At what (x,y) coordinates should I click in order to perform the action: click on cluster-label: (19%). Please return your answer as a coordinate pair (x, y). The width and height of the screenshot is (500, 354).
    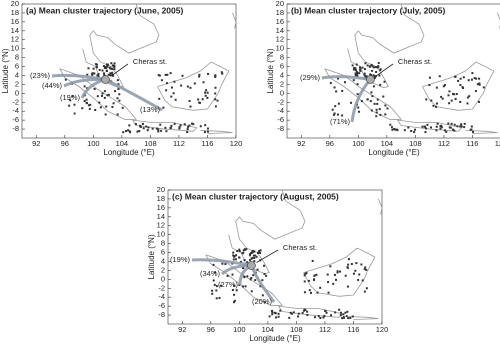
    Looking at the image, I should click on (180, 259).